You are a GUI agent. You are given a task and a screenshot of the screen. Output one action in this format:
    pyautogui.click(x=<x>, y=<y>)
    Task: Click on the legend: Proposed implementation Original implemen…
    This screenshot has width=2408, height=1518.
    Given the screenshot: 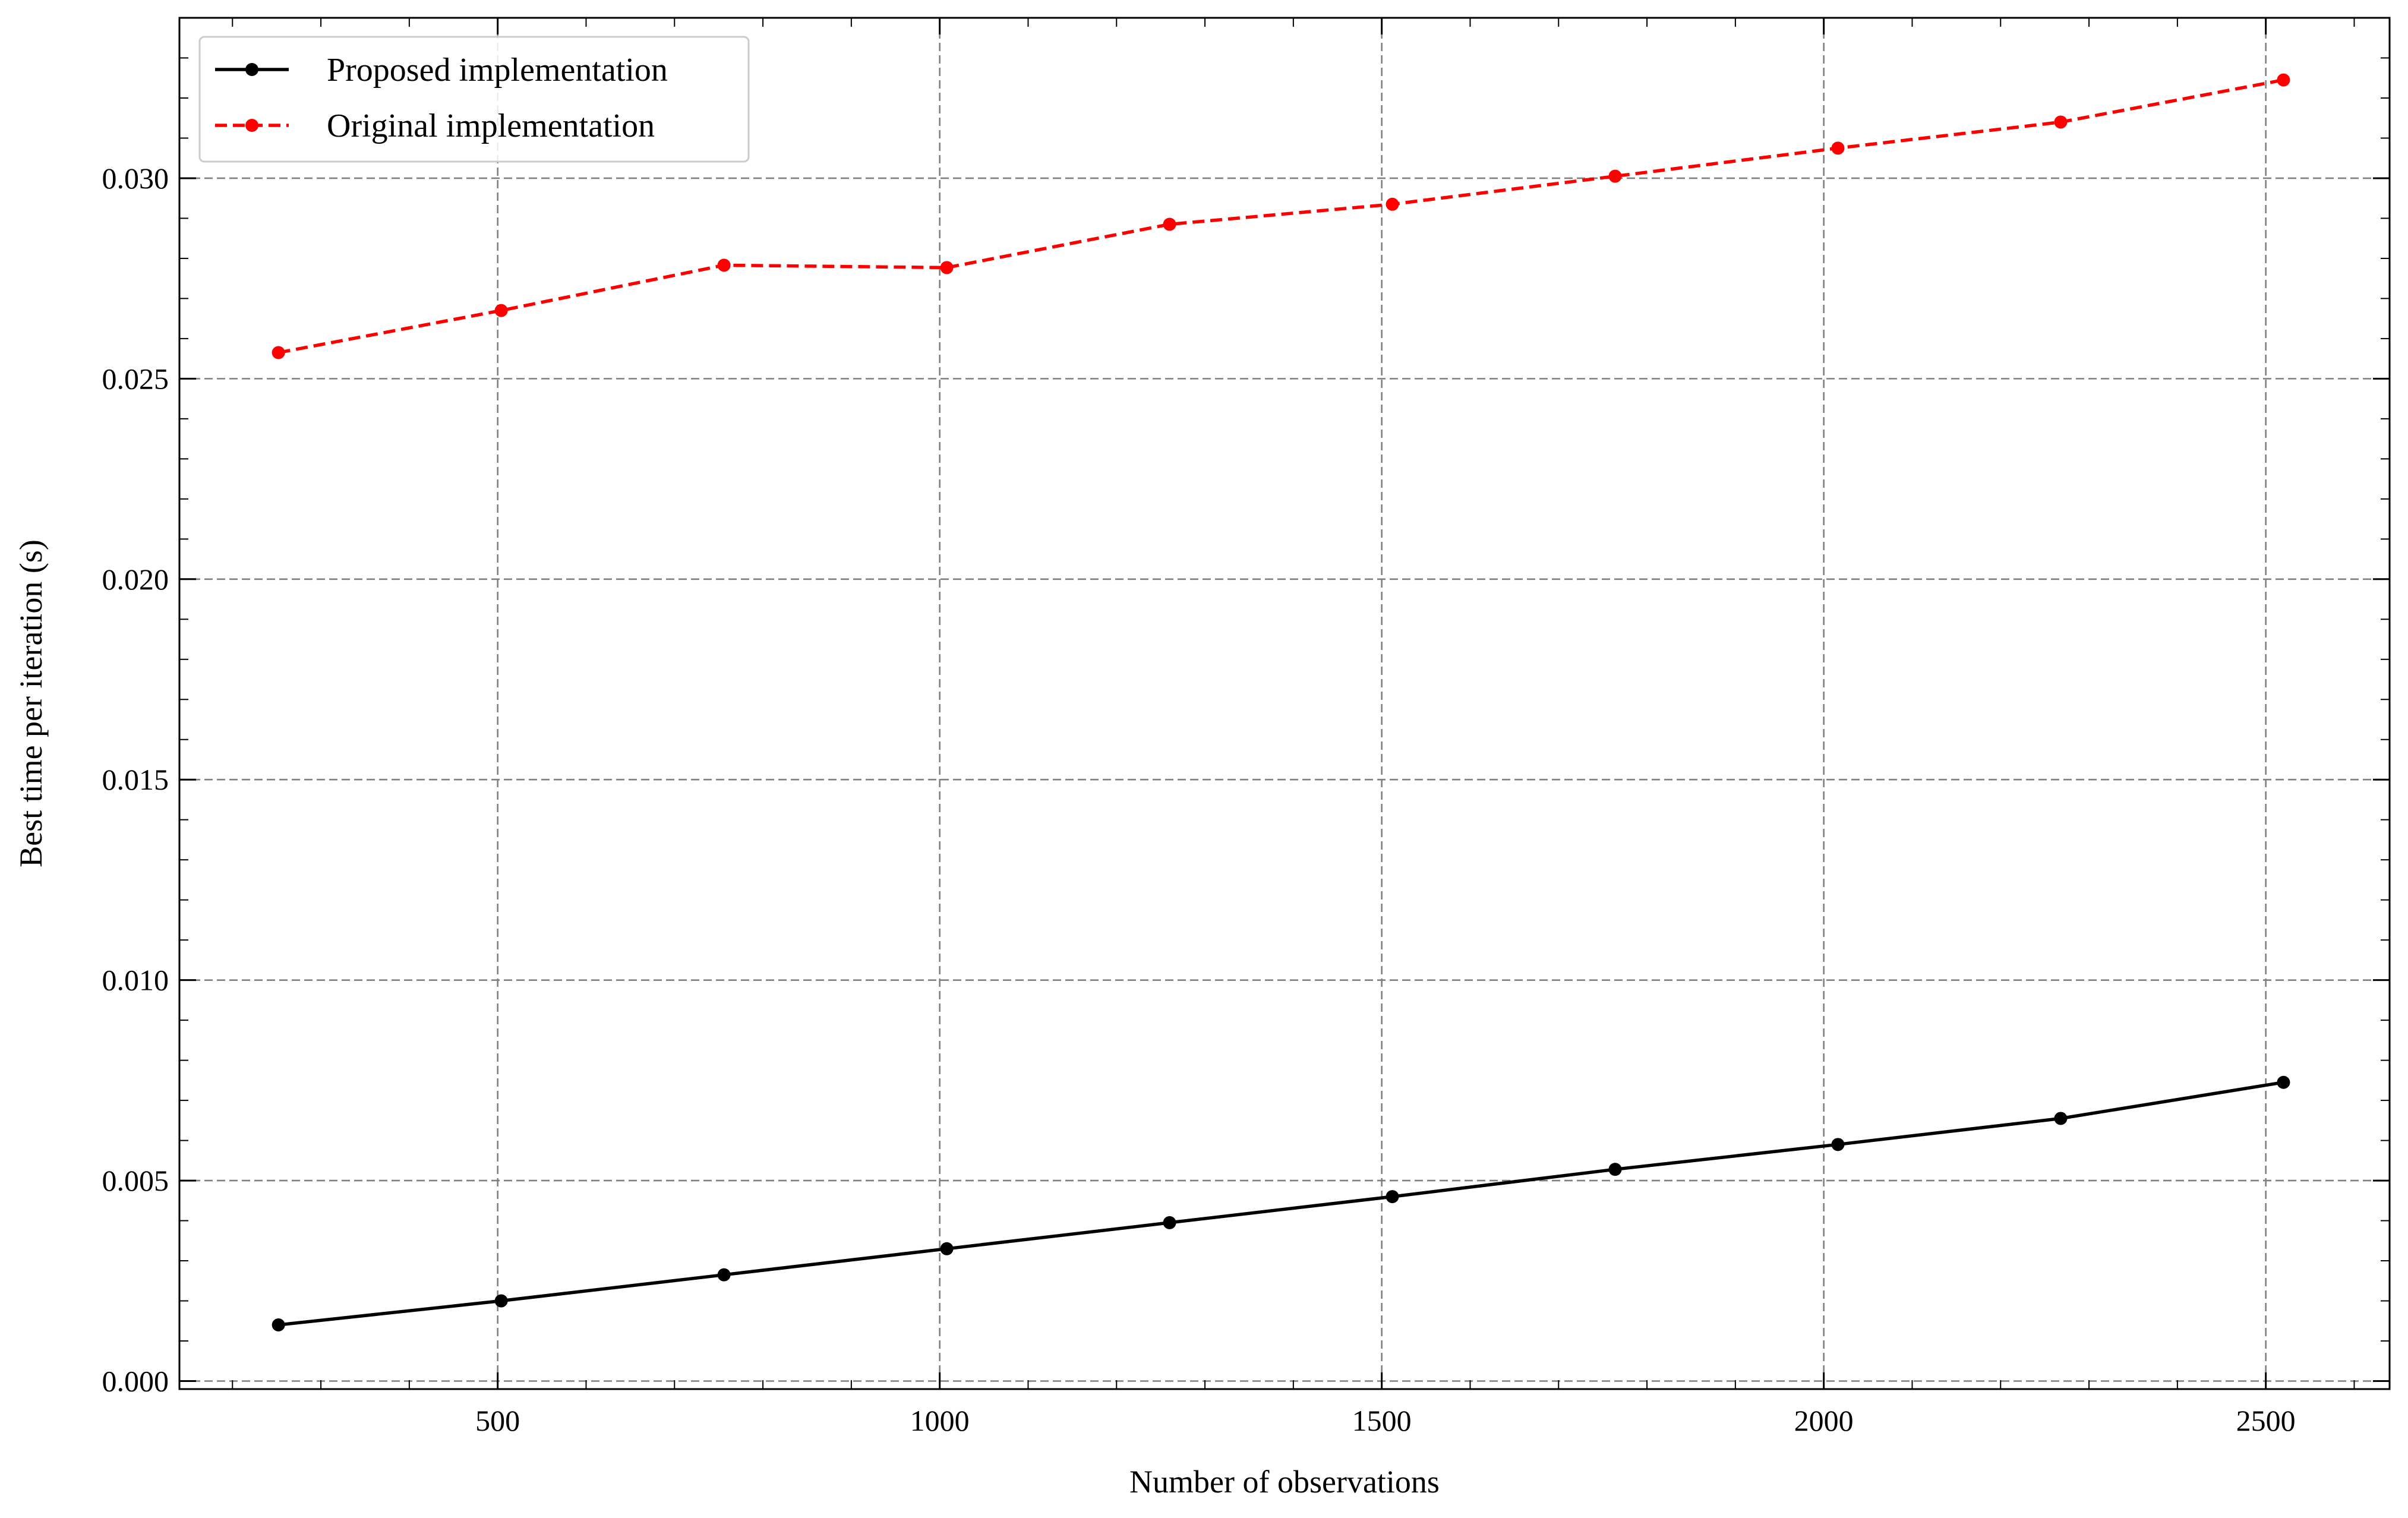 What is the action you would take?
    pyautogui.click(x=474, y=99)
    